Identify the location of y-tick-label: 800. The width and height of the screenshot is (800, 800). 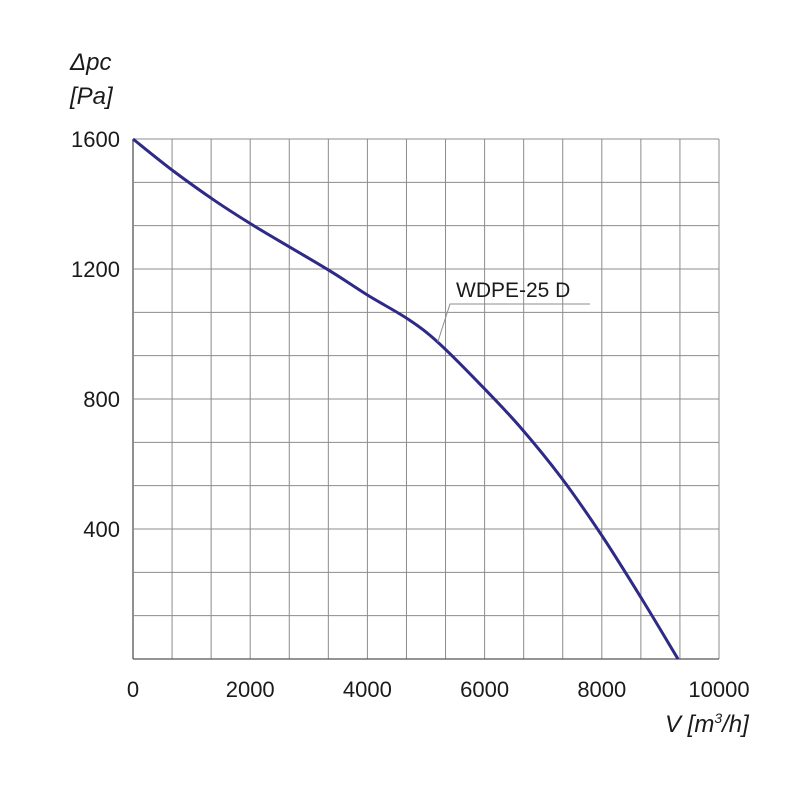
(101, 399).